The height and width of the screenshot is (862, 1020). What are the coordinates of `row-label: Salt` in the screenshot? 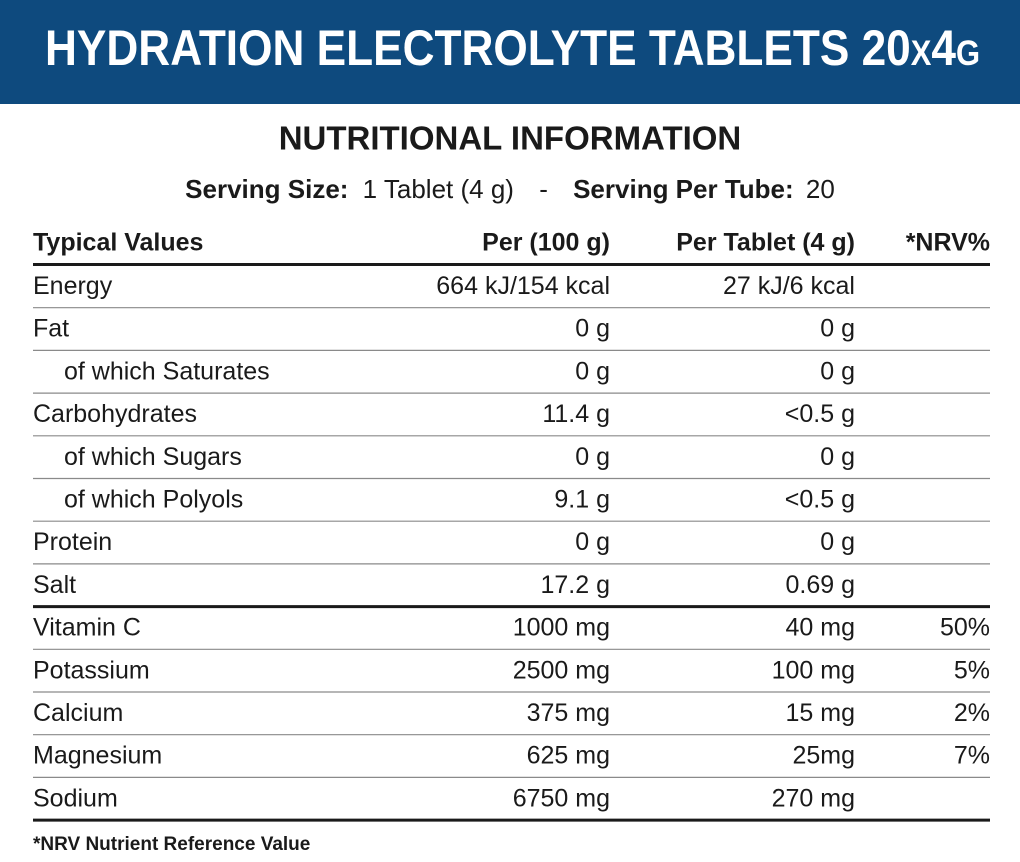 It's located at (54, 585).